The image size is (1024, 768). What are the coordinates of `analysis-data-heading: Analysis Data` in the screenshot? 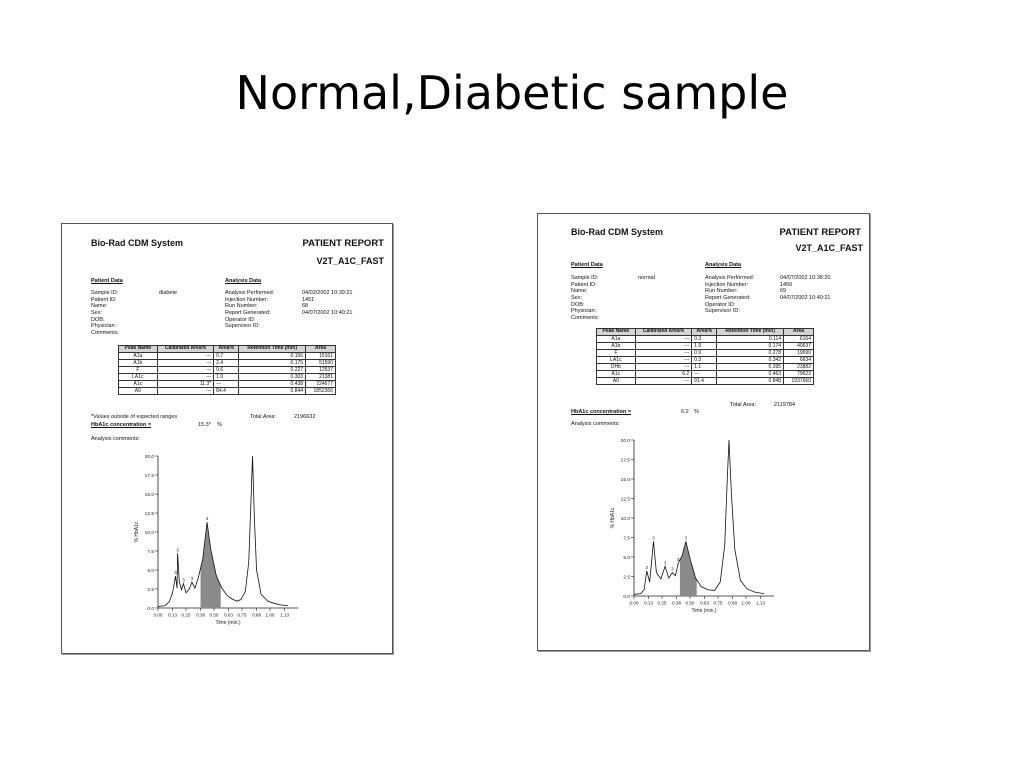 It's located at (243, 281).